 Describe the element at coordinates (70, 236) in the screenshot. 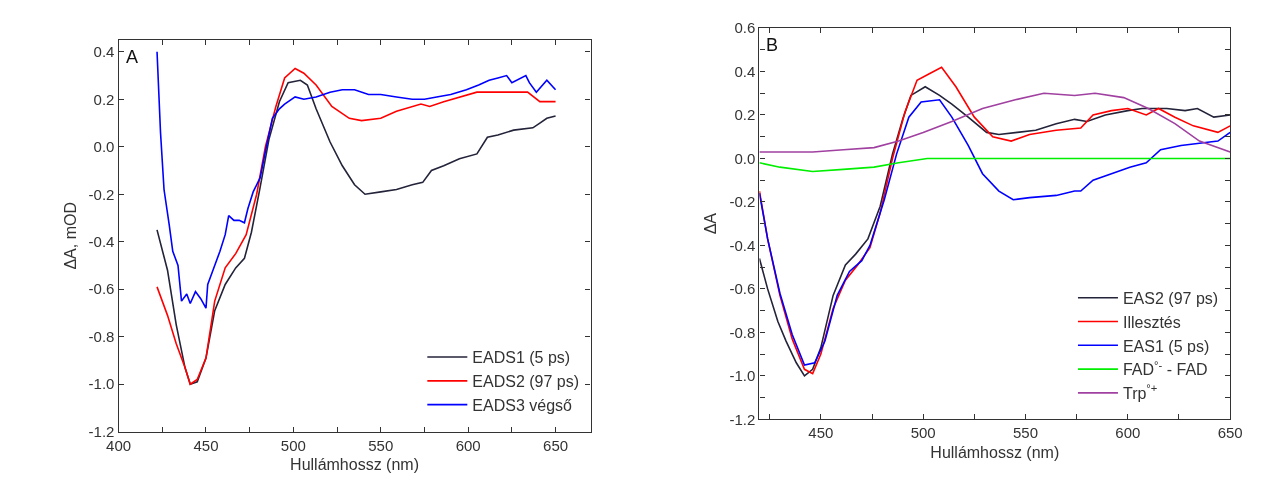

I see `y-axis-title: ΔA, mOD` at that location.